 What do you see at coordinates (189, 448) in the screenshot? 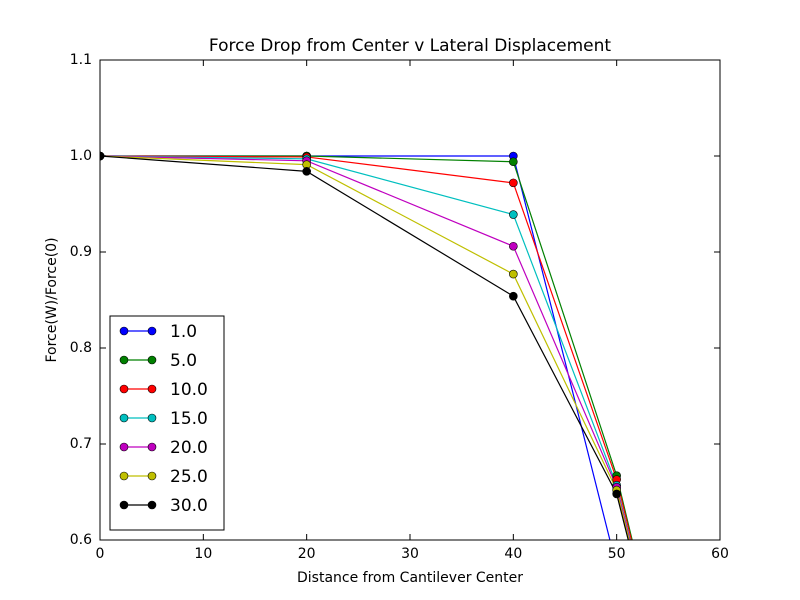
I see `legend-label: 20.0` at bounding box center [189, 448].